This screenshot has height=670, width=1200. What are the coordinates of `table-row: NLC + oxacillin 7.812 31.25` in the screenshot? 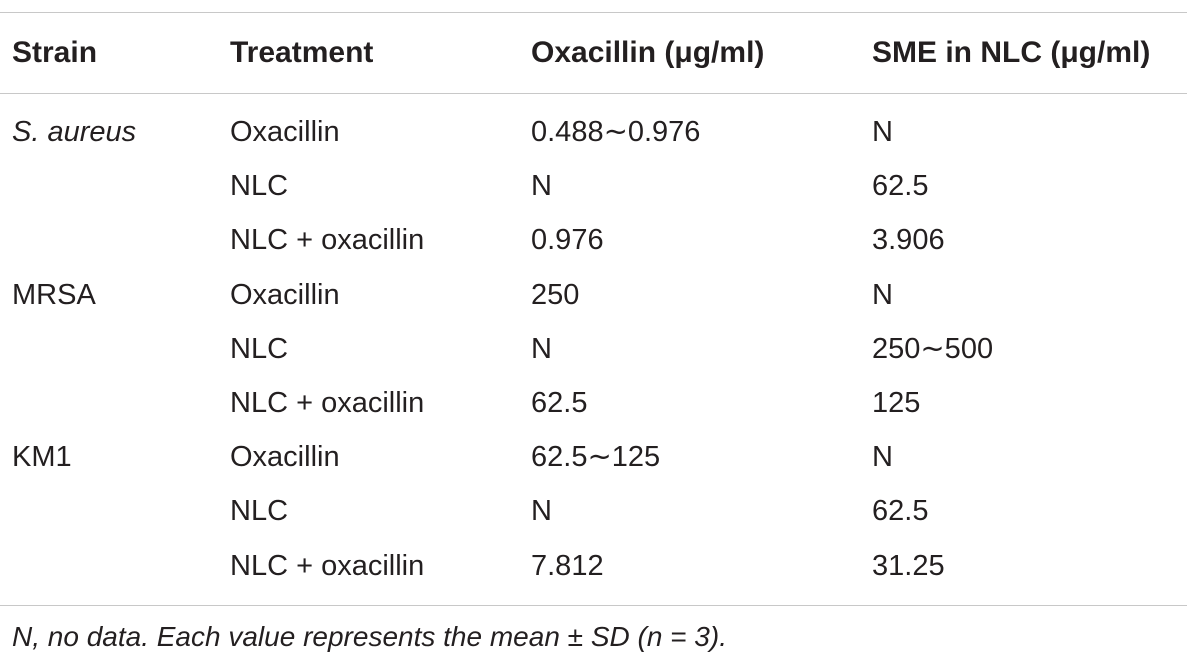 It's located at (600, 568).